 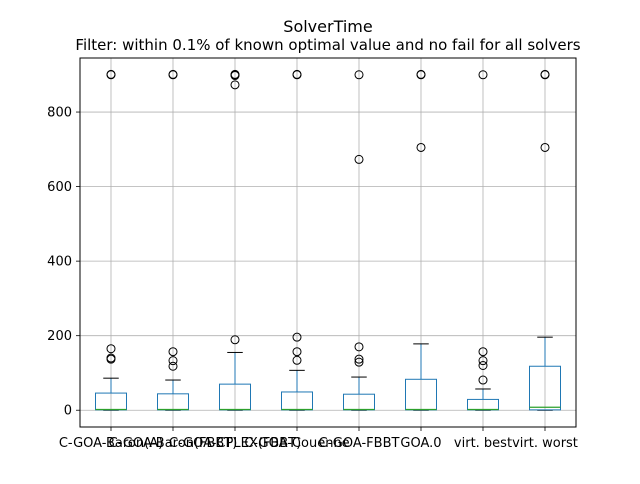 What do you see at coordinates (420, 443) in the screenshot?
I see `x-tick-label: GOA.0` at bounding box center [420, 443].